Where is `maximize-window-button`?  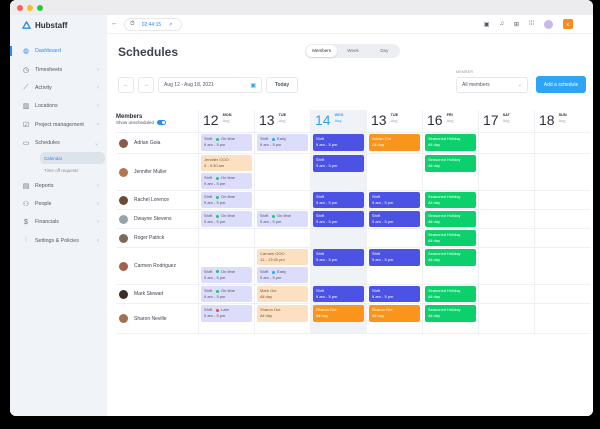
maximize-window-button is located at coordinates (40, 8).